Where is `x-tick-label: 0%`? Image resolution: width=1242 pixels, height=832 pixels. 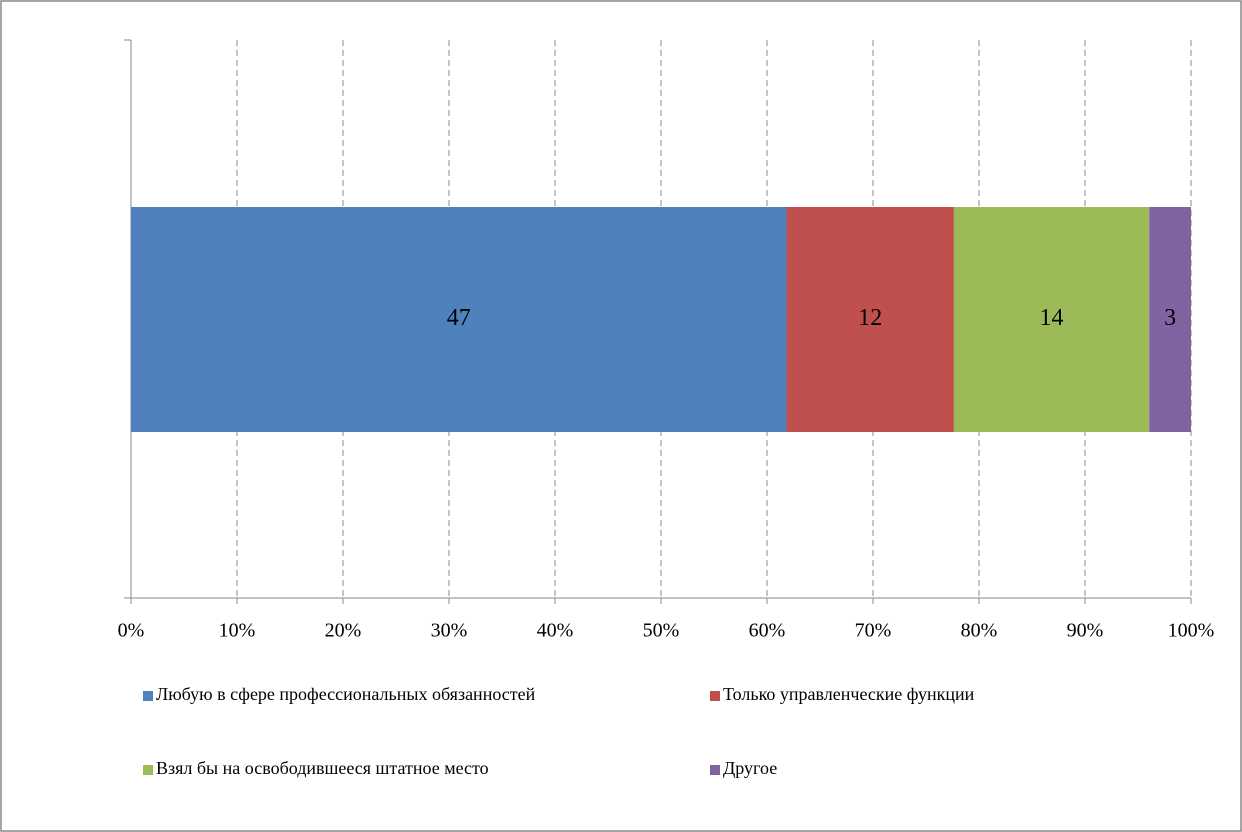
x-tick-label: 0% is located at coordinates (131, 631).